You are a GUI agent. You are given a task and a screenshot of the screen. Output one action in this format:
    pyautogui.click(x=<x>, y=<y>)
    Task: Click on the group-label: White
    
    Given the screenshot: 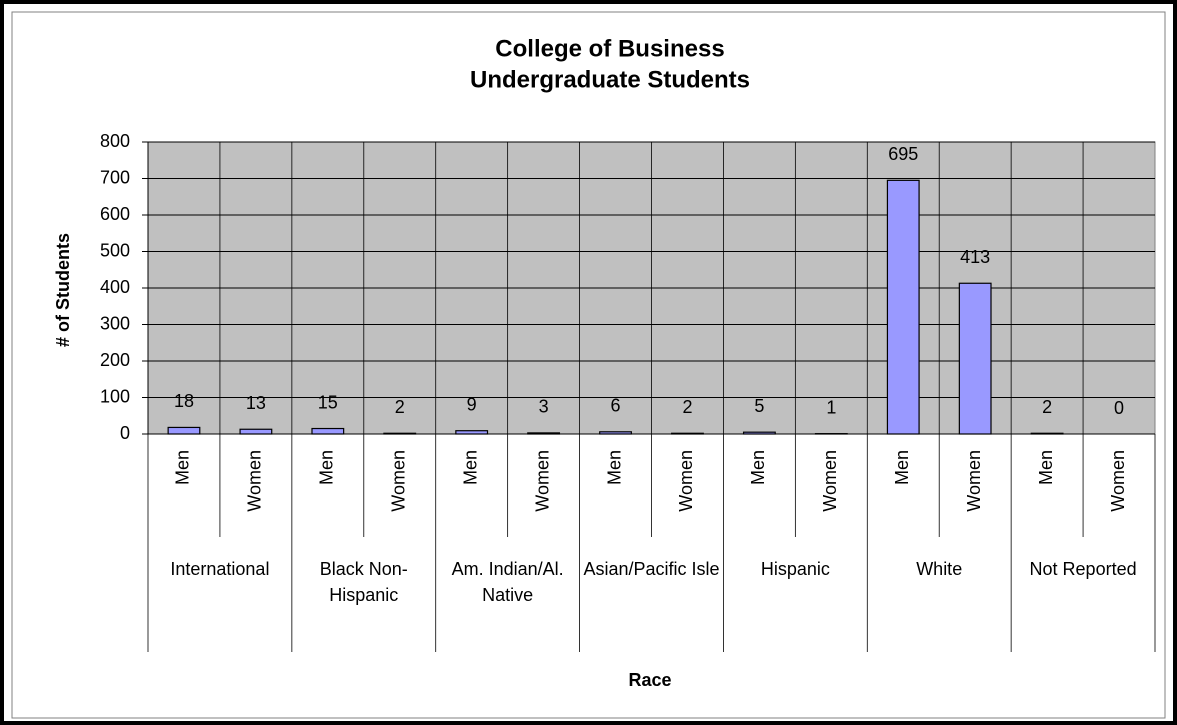 What is the action you would take?
    pyautogui.click(x=939, y=569)
    